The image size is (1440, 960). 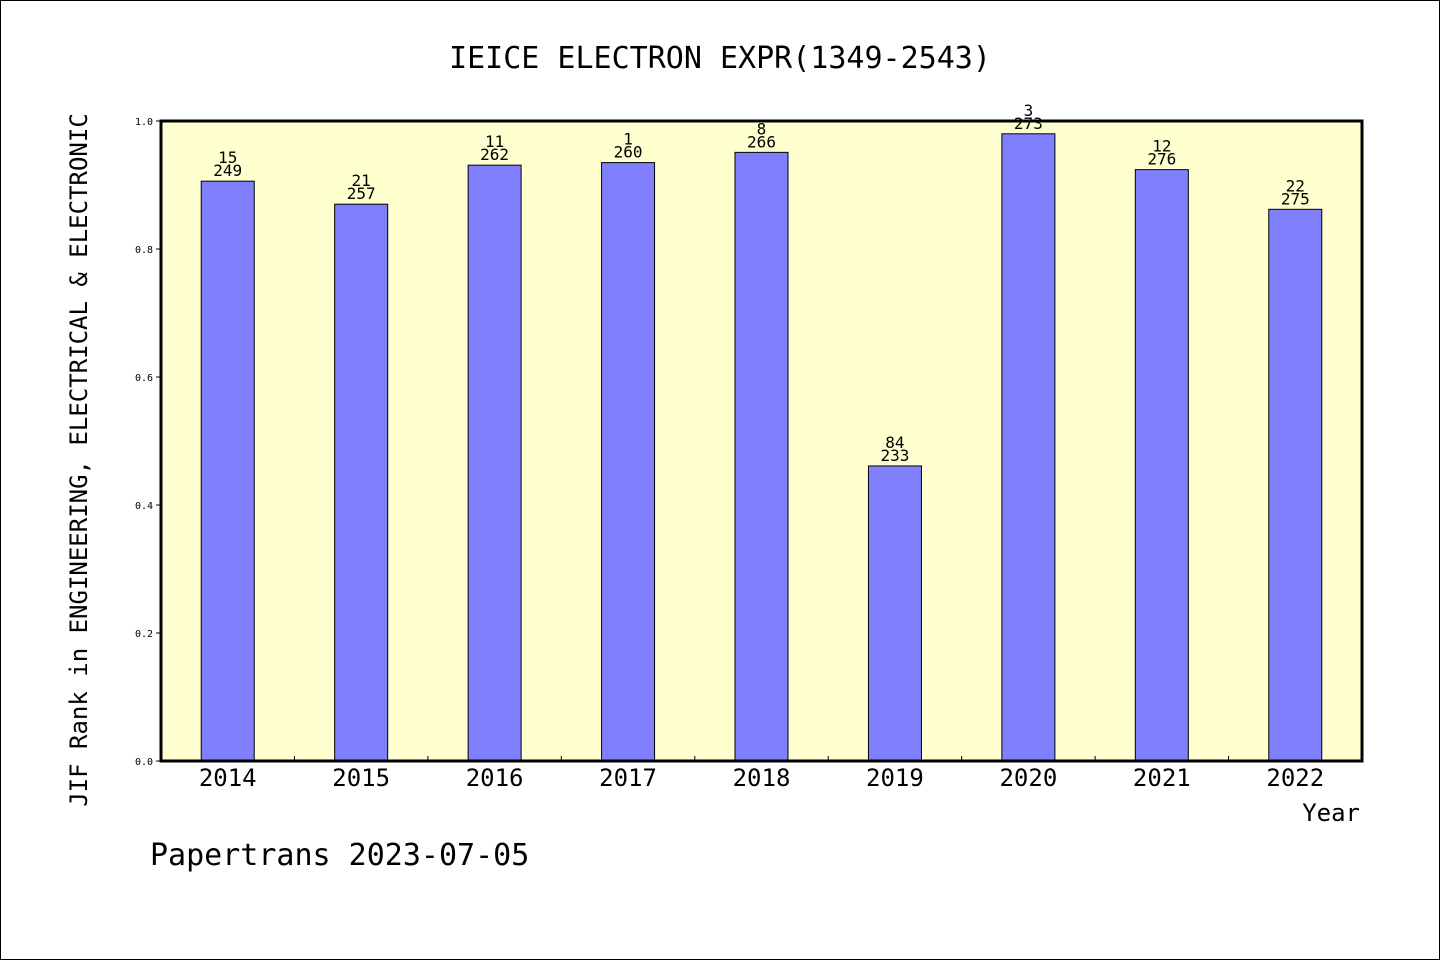 What do you see at coordinates (1331, 813) in the screenshot?
I see `x-axis-label: Year` at bounding box center [1331, 813].